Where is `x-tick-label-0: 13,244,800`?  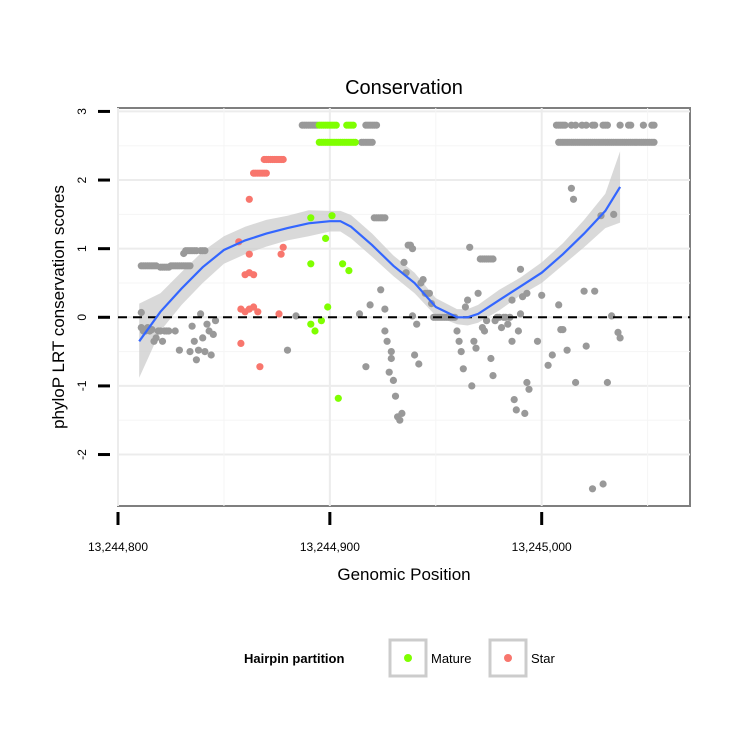 x-tick-label-0: 13,244,800 is located at coordinates (118, 547).